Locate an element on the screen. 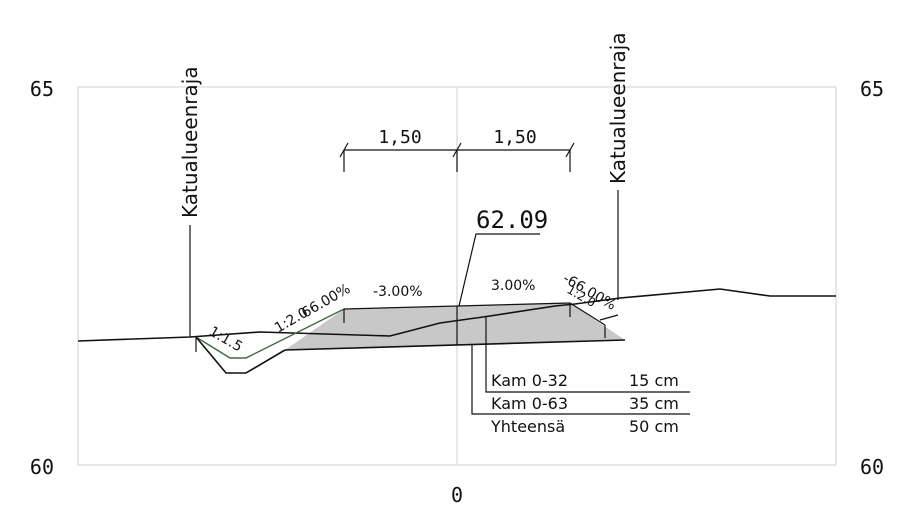 The width and height of the screenshot is (906, 513). left-boundary-label: Katualueenraja is located at coordinates (190, 142).